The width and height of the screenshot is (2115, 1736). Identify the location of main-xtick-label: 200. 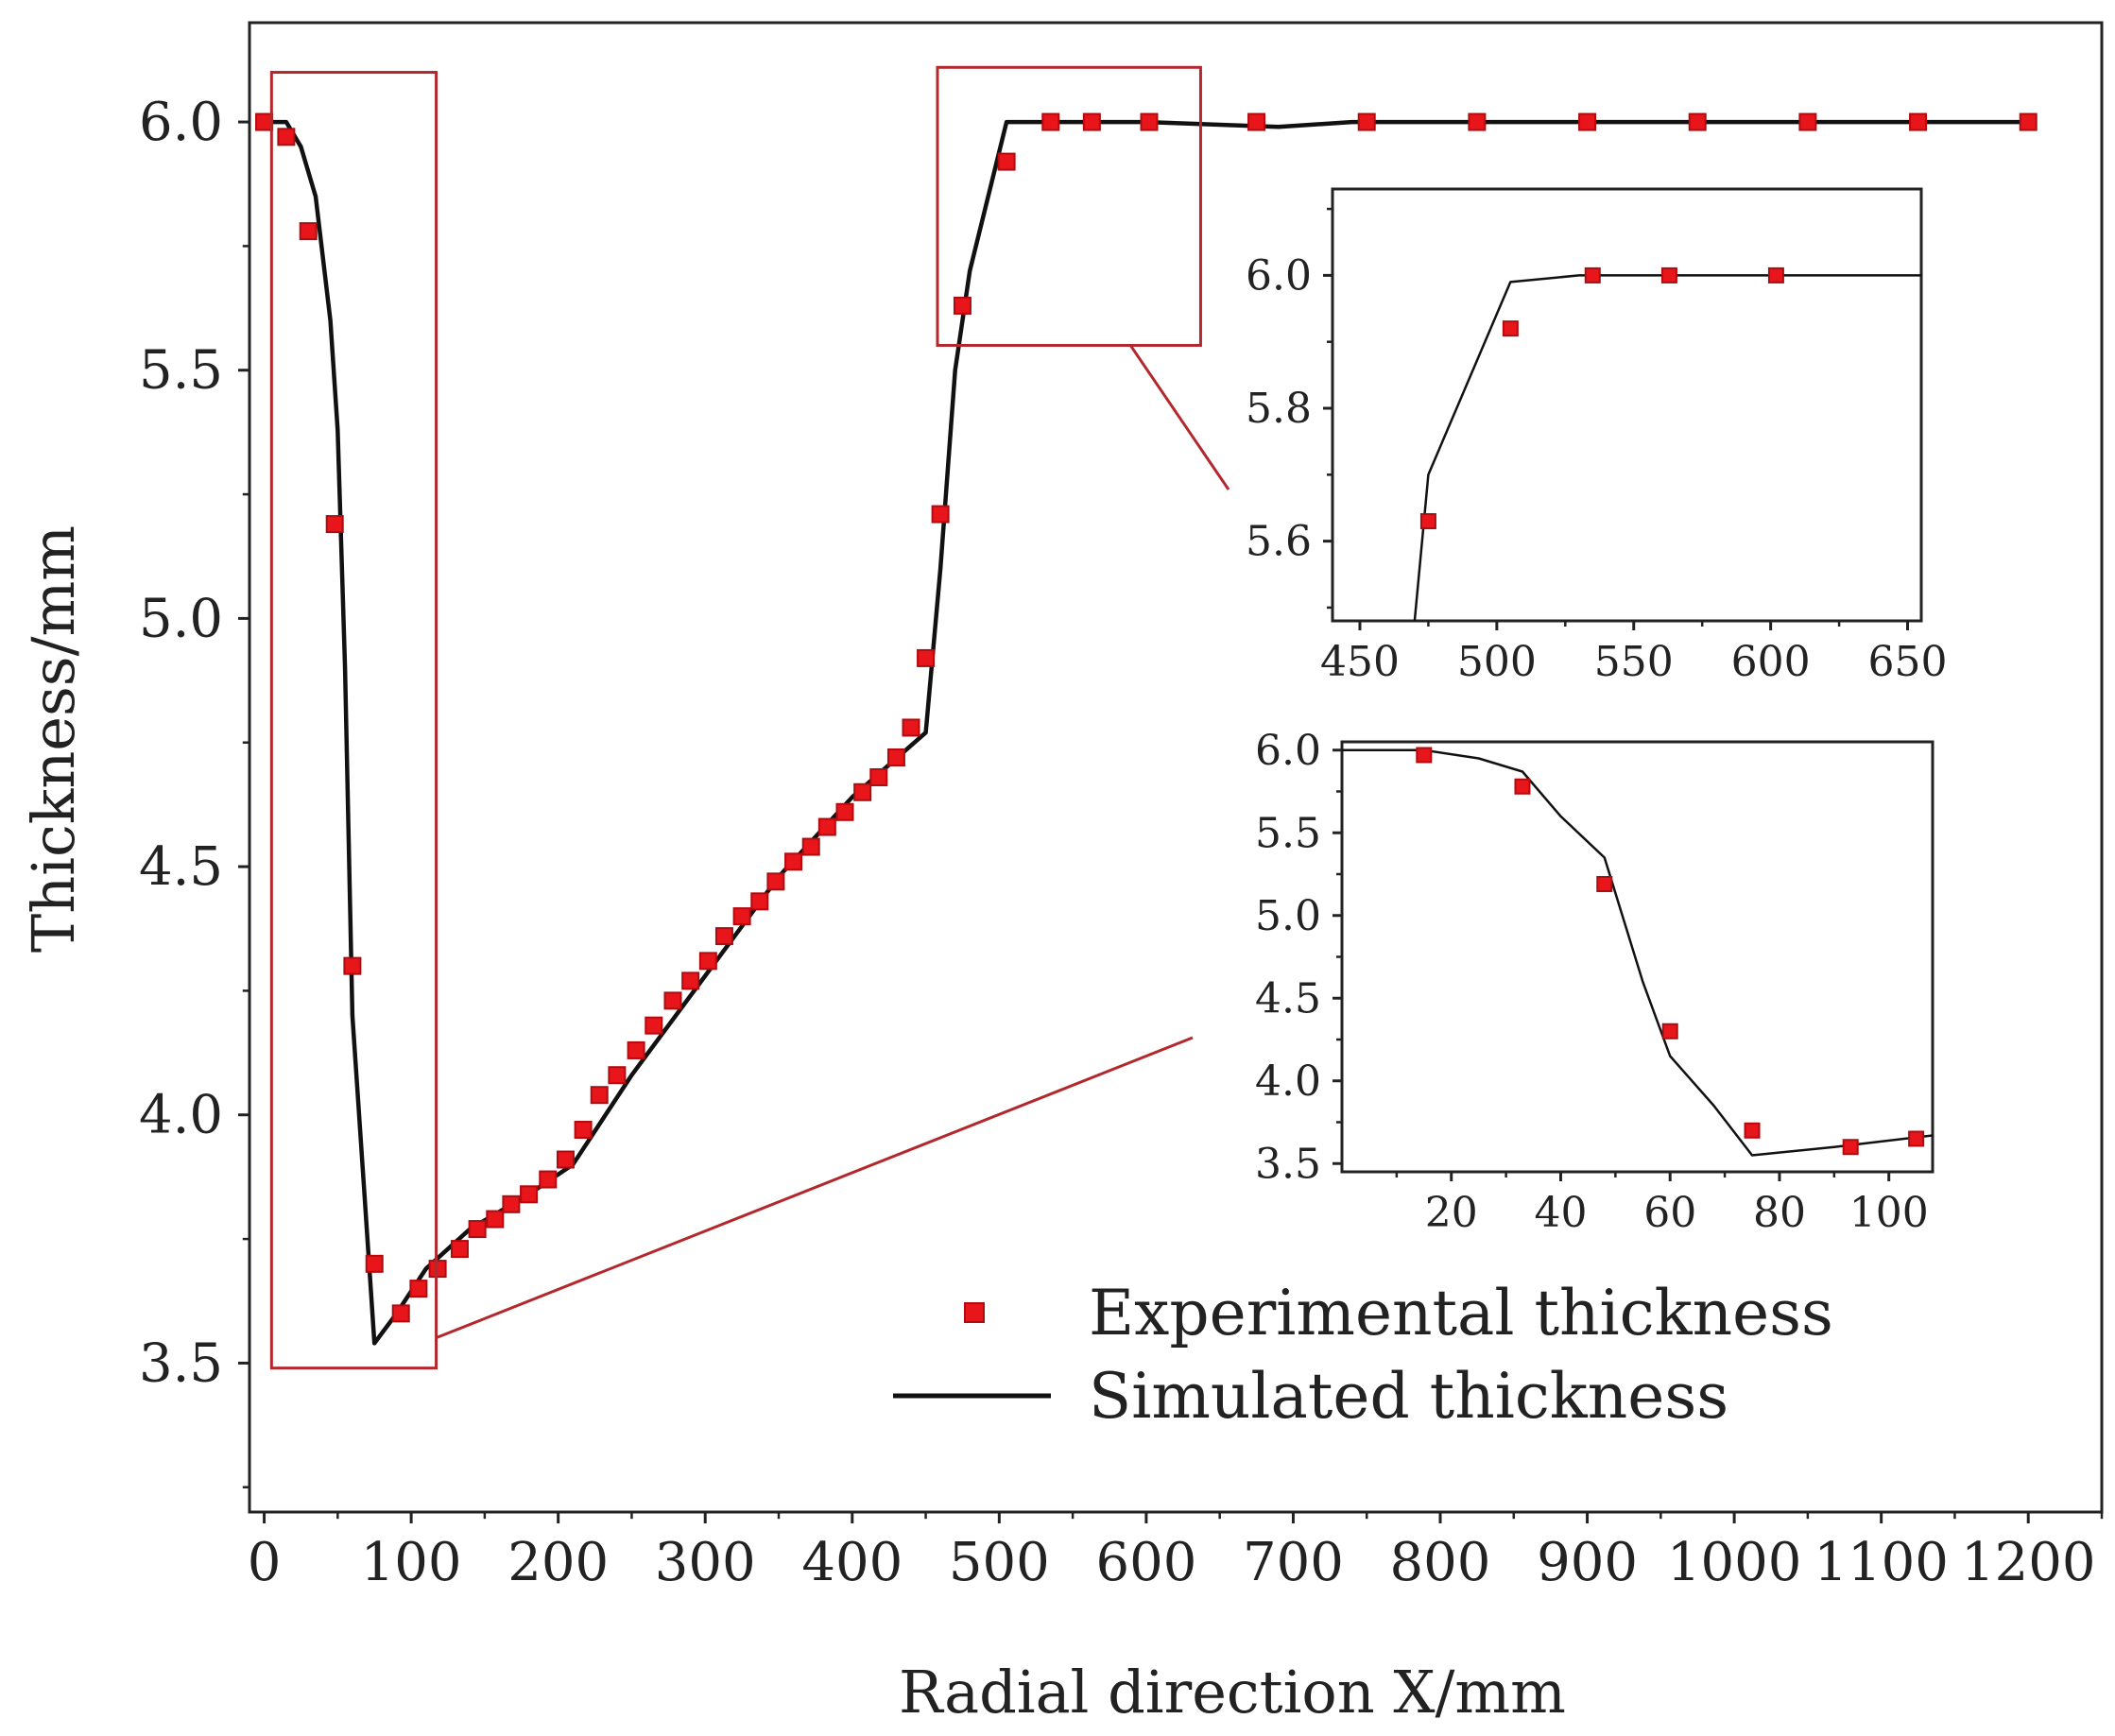
(558, 1562).